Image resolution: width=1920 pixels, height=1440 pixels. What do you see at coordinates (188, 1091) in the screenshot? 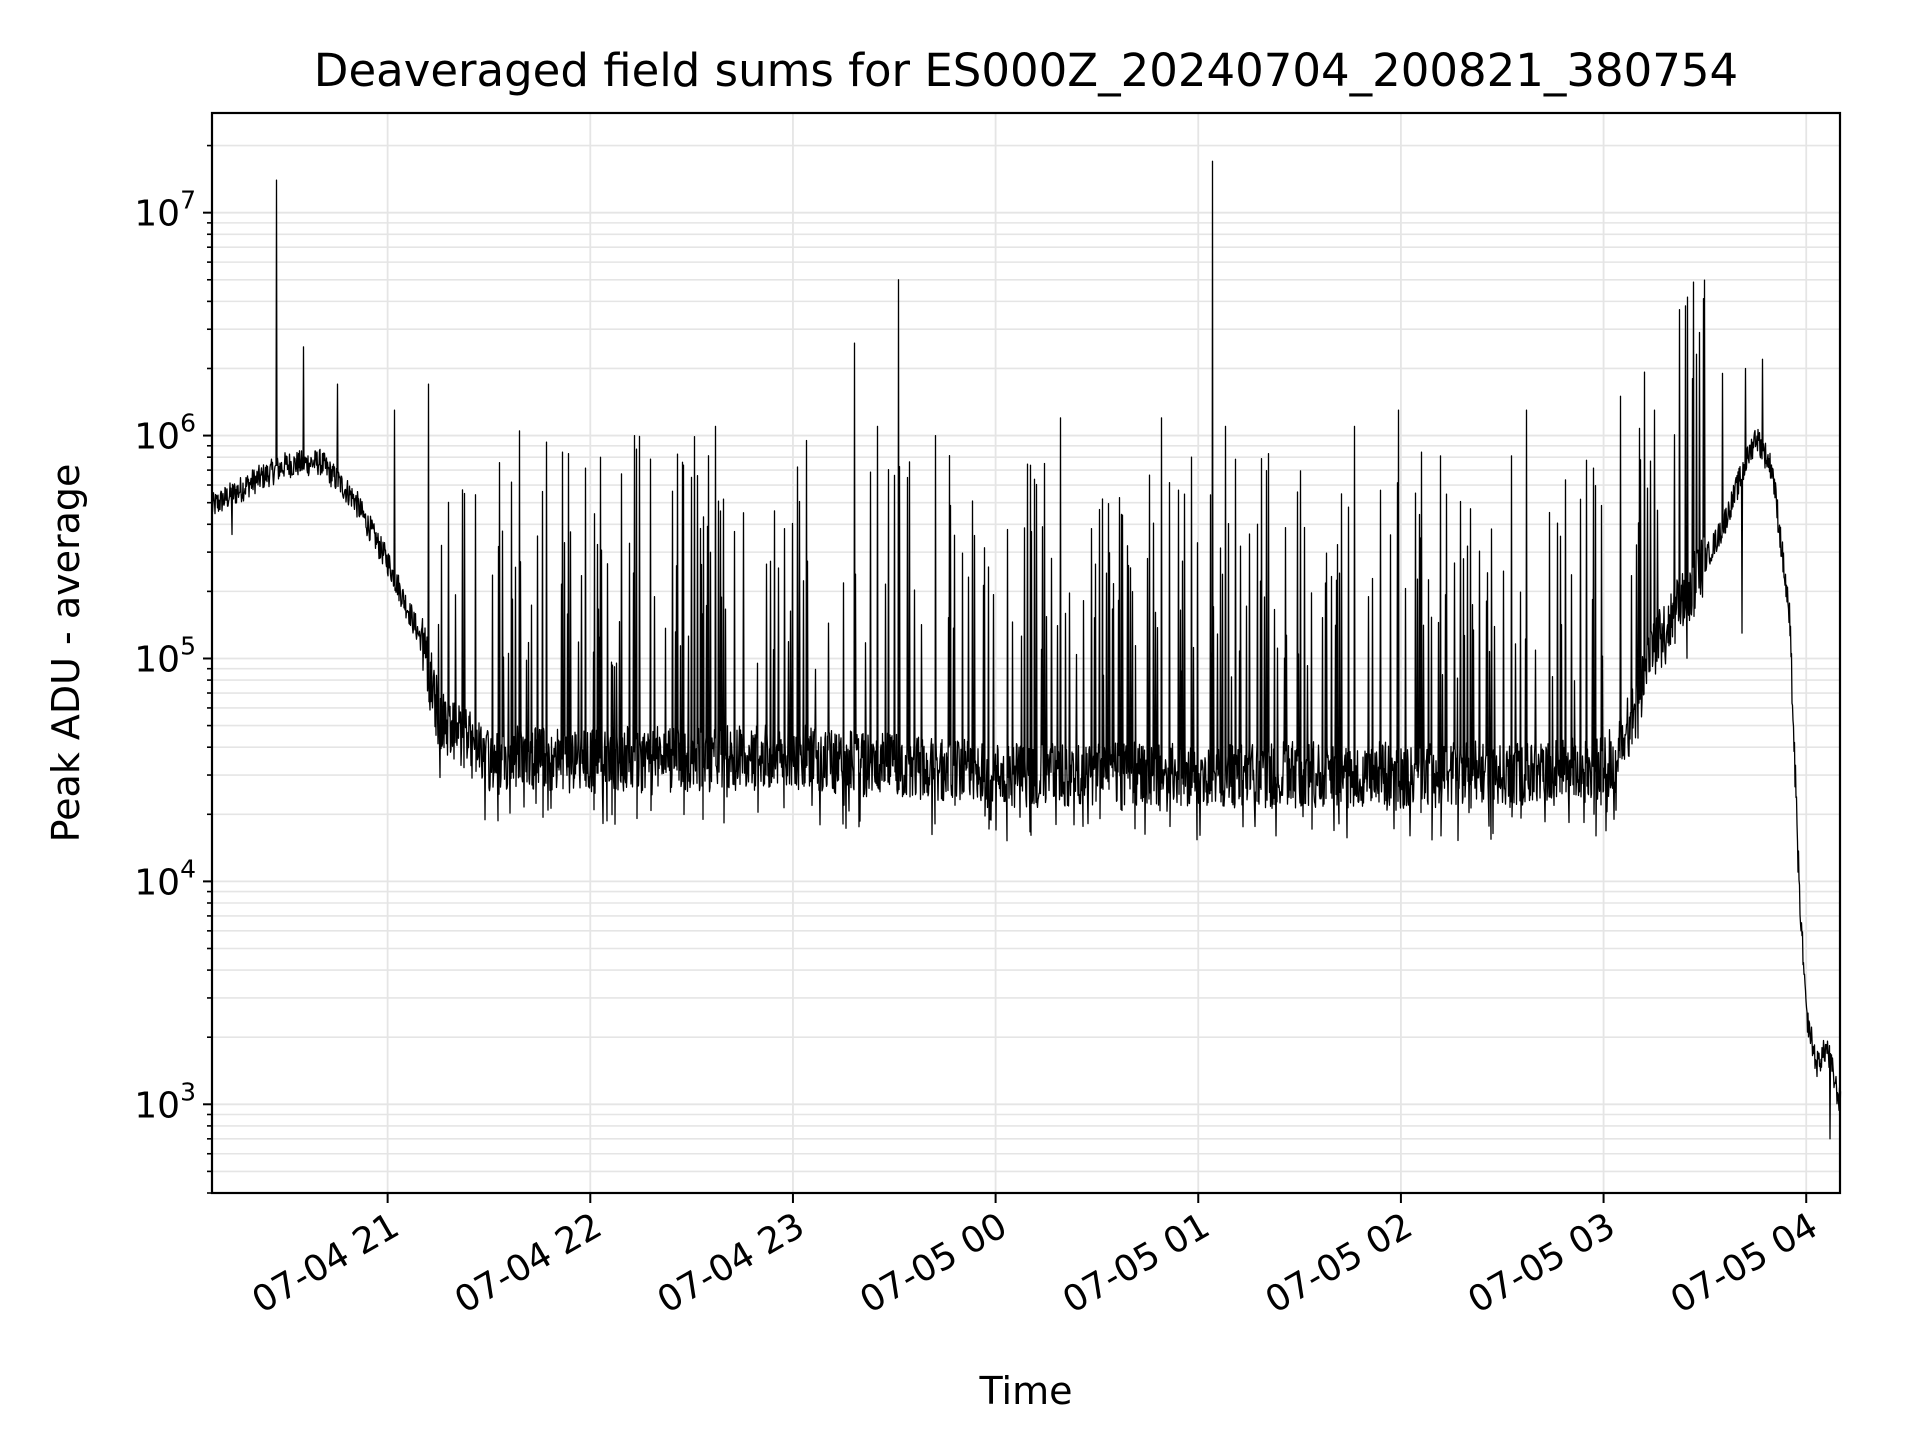
I see `y-tick-exponent: 3` at bounding box center [188, 1091].